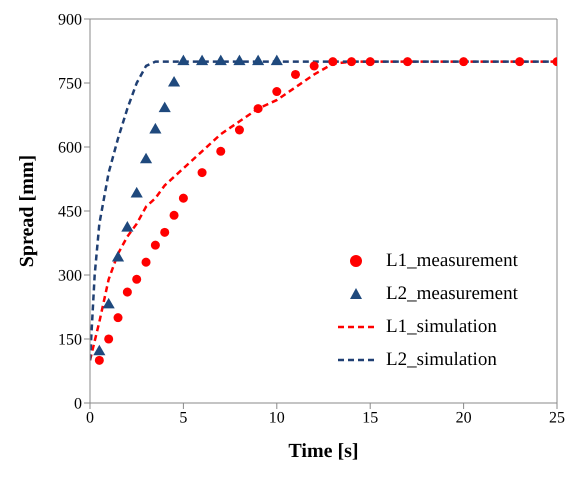 The image size is (584, 479). I want to click on y-tick-label: 900, so click(70, 20).